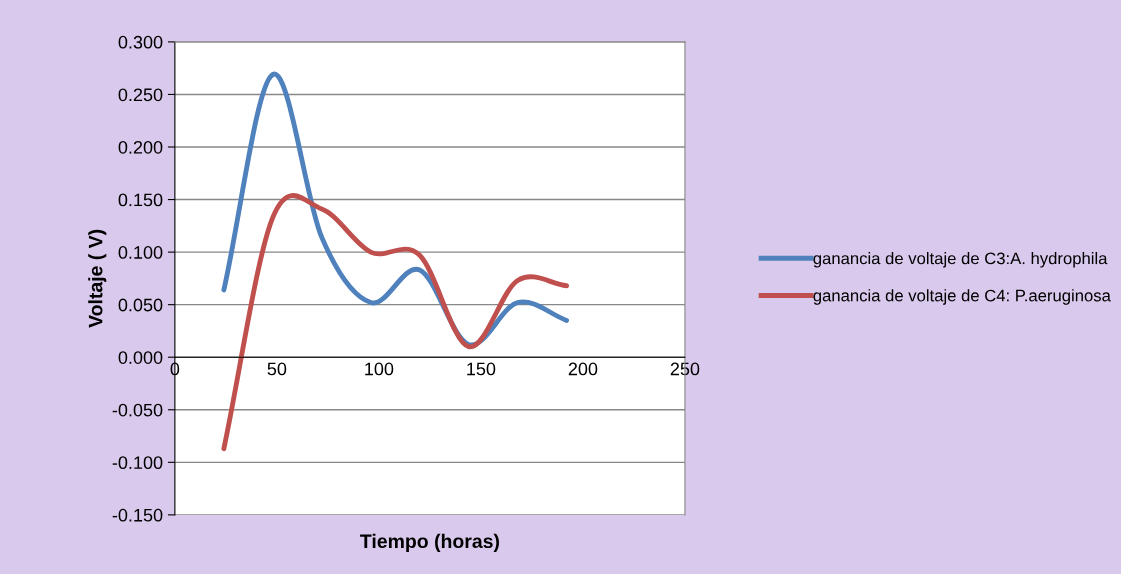 The image size is (1121, 574). What do you see at coordinates (140, 95) in the screenshot?
I see `y-tick-label: 0.250` at bounding box center [140, 95].